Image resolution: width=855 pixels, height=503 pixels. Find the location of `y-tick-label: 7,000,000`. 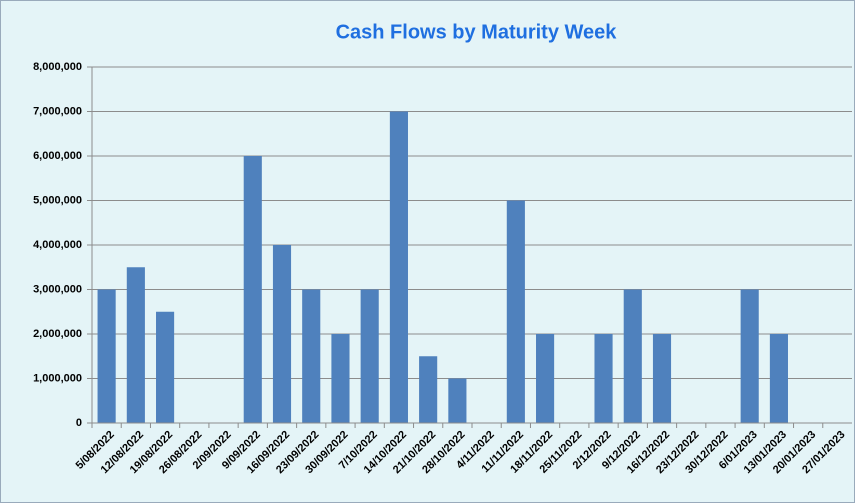

y-tick-label: 7,000,000 is located at coordinates (57, 111).